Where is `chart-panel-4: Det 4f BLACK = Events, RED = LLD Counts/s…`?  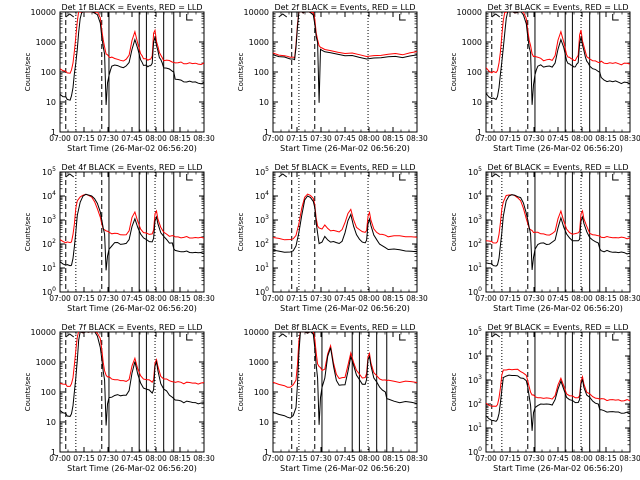 chart-panel-4: Det 4f BLACK = Events, RED = LLD Counts/s… is located at coordinates (119, 238).